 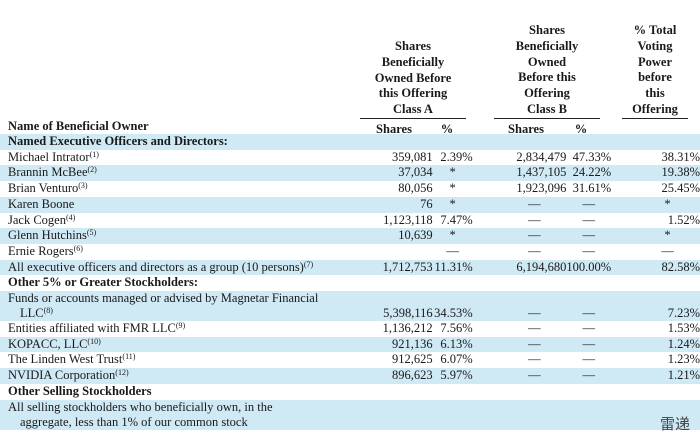 I want to click on header-line: Power, so click(x=654, y=61).